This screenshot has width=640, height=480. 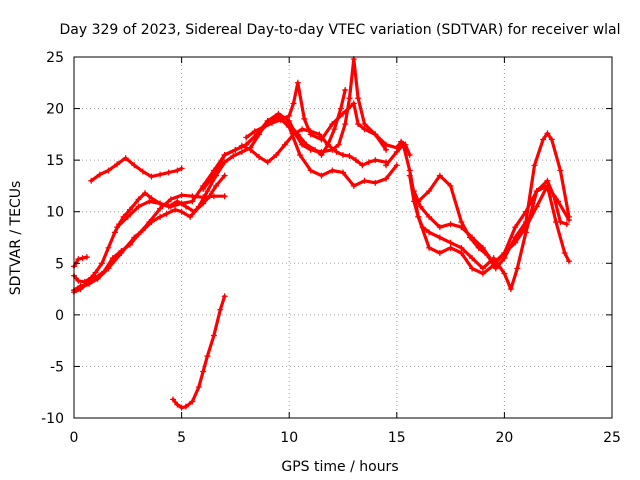 What do you see at coordinates (136, 169) in the screenshot?
I see `series-arc-d` at bounding box center [136, 169].